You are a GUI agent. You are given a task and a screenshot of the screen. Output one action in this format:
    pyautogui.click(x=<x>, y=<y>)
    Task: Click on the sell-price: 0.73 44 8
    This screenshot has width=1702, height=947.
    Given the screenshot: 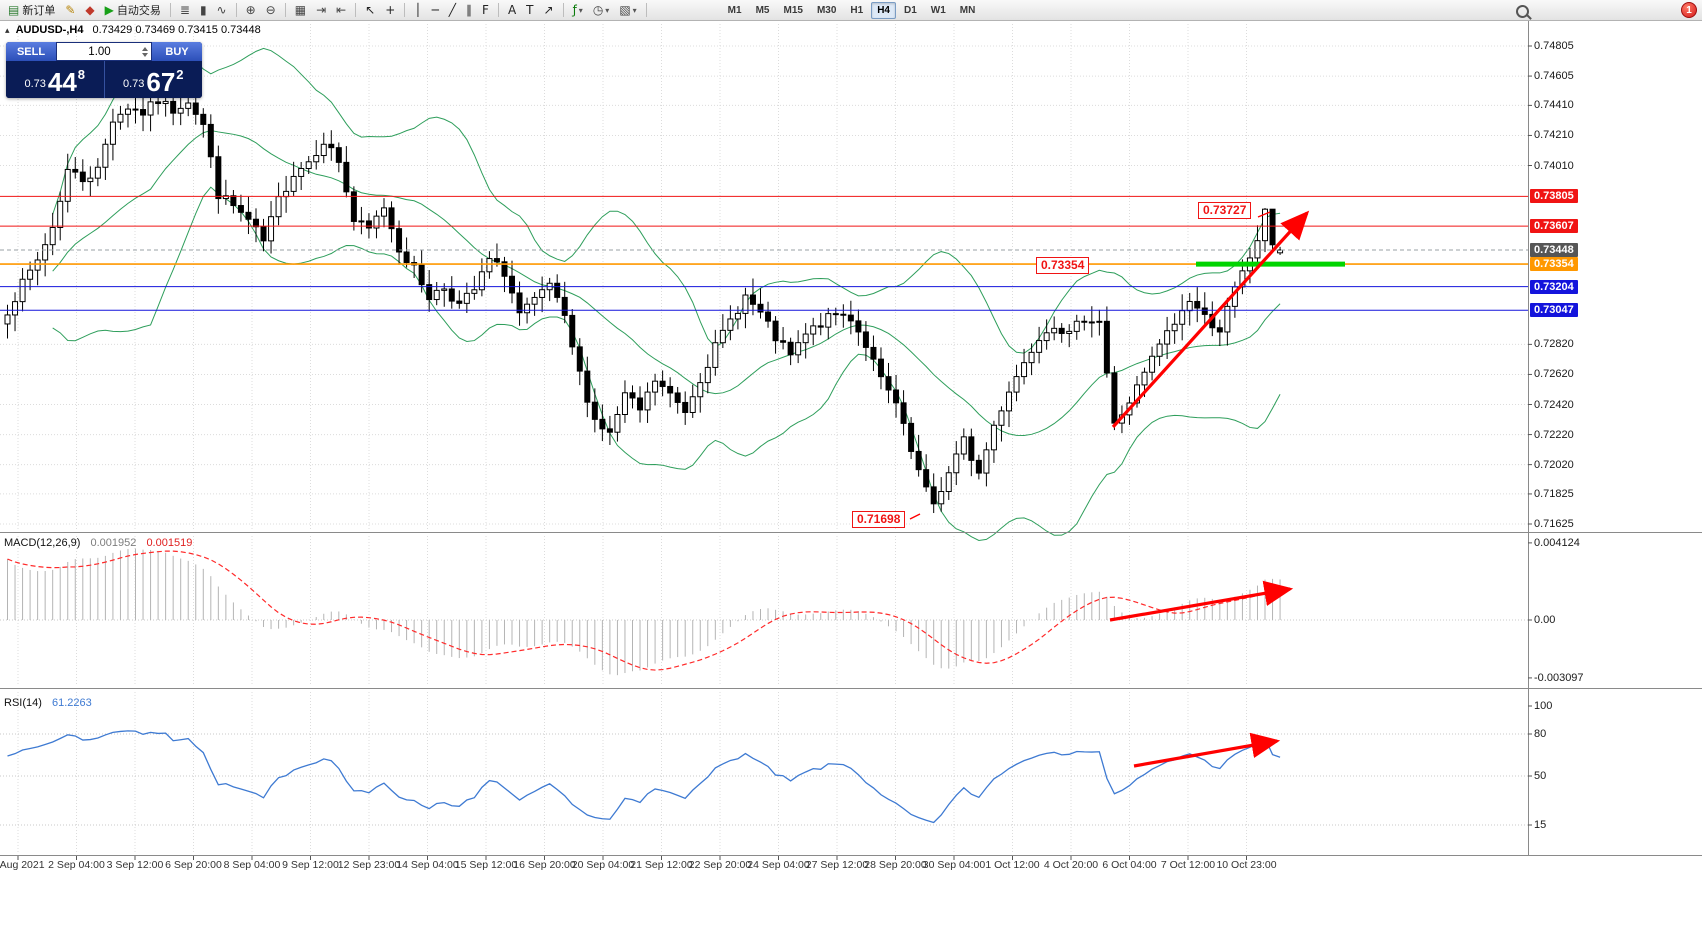 What is the action you would take?
    pyautogui.click(x=55, y=79)
    